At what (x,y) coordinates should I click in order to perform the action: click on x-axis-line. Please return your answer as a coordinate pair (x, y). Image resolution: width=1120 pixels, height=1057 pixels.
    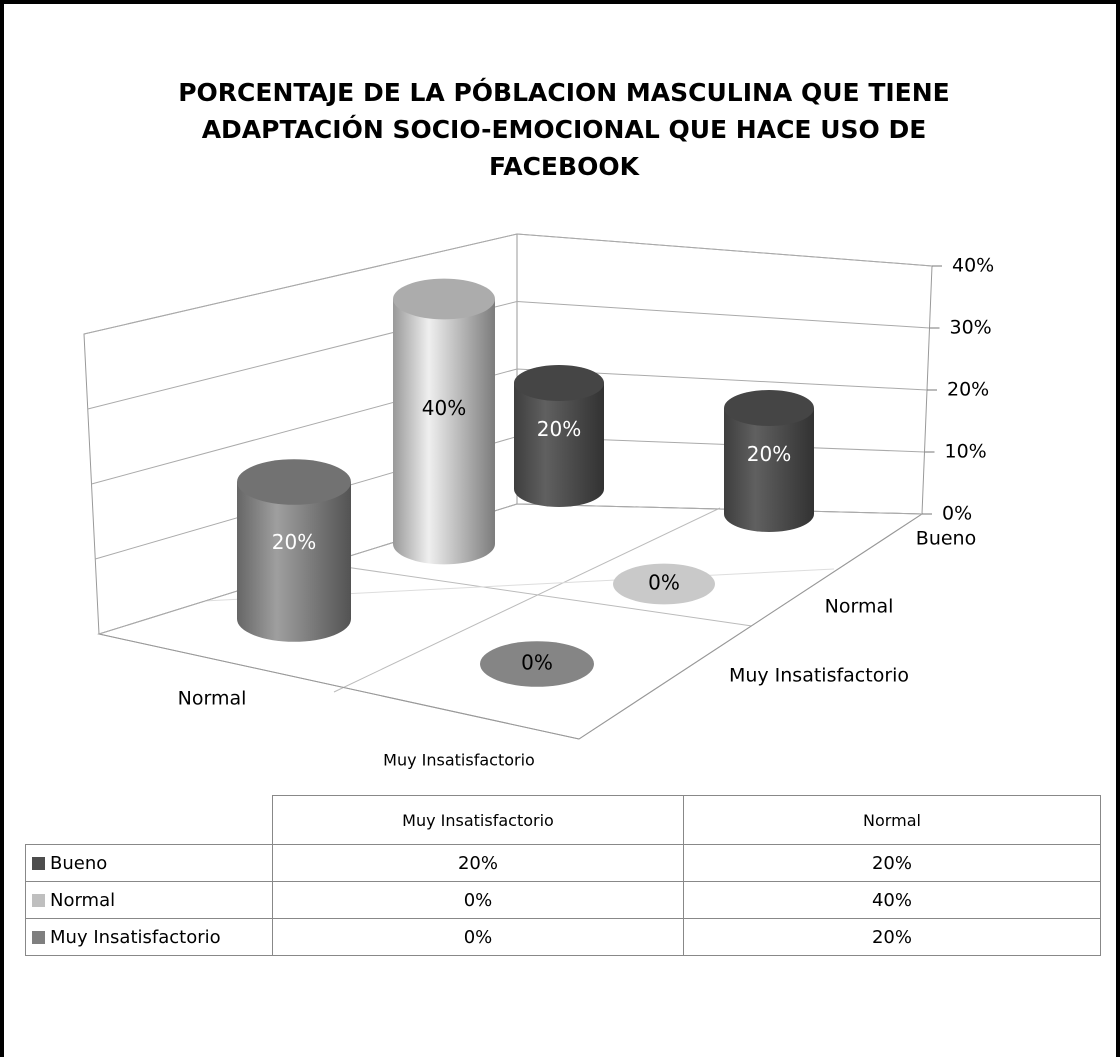
    Looking at the image, I should click on (339, 686).